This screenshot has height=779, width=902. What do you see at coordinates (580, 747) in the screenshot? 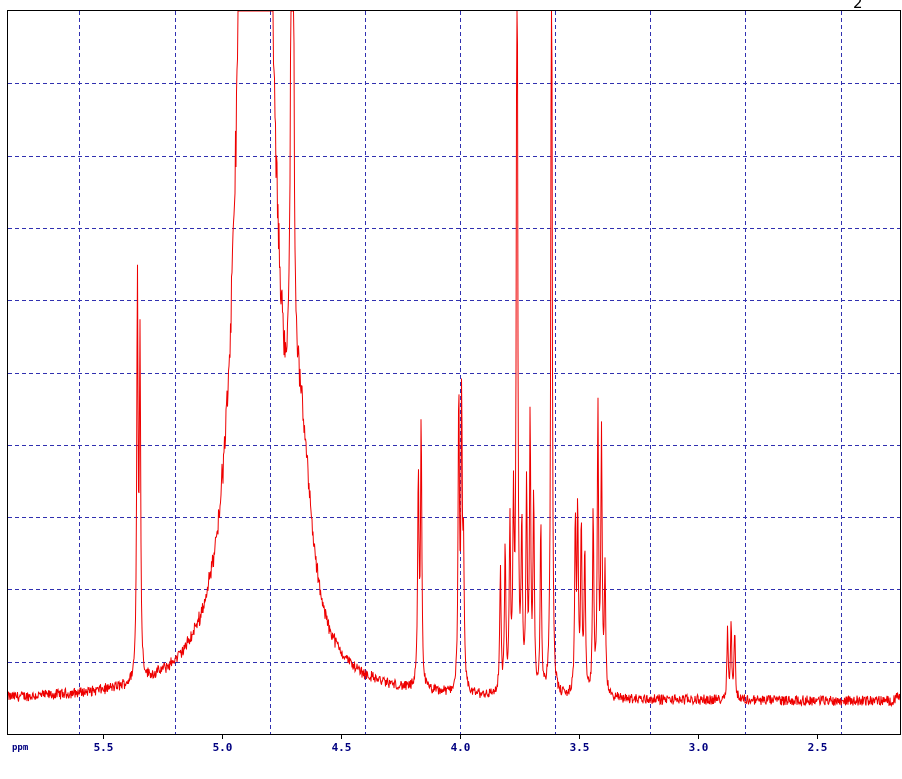
I see `x-tick-label: 3.5` at bounding box center [580, 747].